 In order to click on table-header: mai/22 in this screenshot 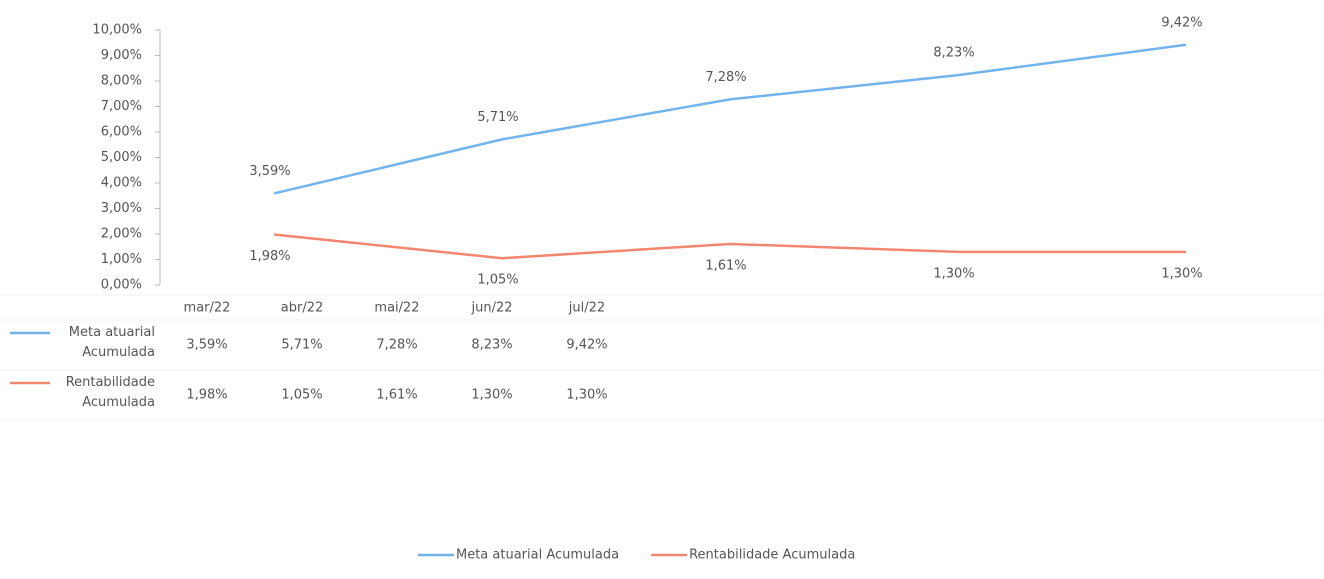, I will do `click(396, 308)`.